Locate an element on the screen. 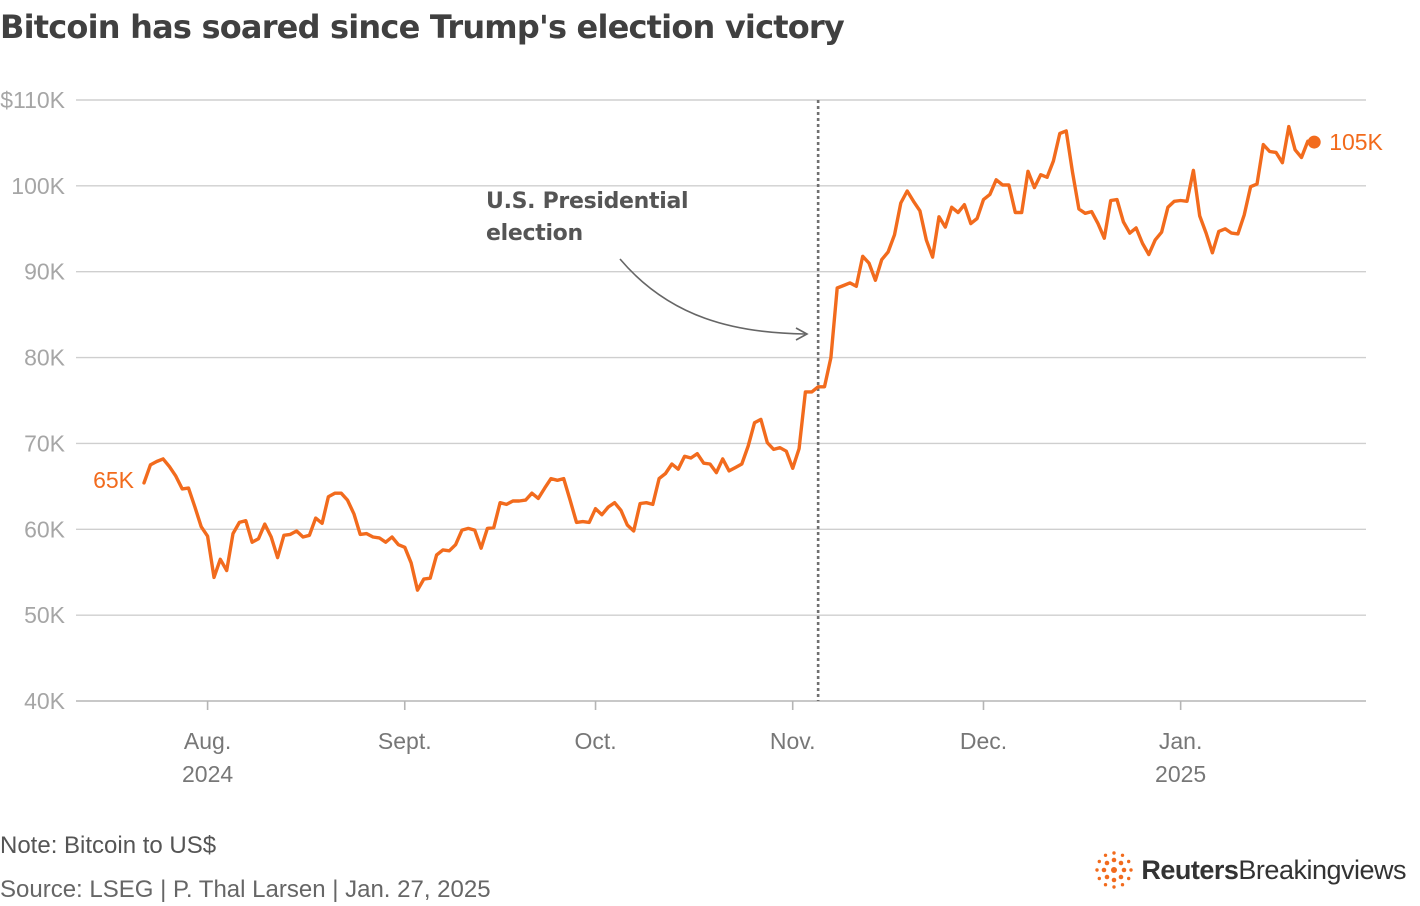 The width and height of the screenshot is (1420, 906). x-tick-label: Jan. is located at coordinates (1180, 741).